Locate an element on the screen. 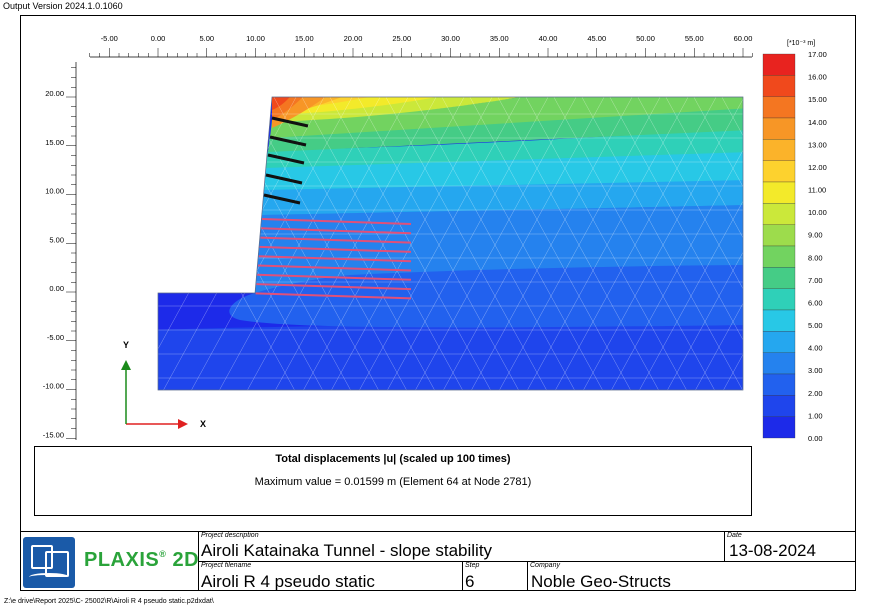  x-tick-label: 25.00 is located at coordinates (401, 38).